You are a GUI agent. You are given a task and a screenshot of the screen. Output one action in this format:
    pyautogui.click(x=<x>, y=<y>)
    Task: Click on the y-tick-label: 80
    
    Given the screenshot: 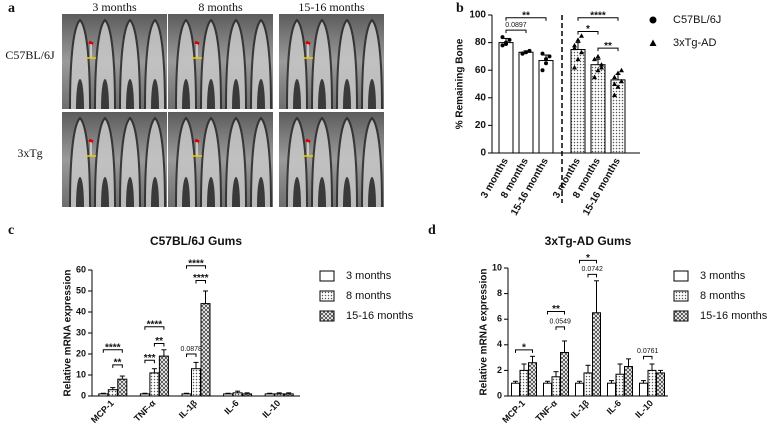 What is the action you would take?
    pyautogui.click(x=481, y=42)
    